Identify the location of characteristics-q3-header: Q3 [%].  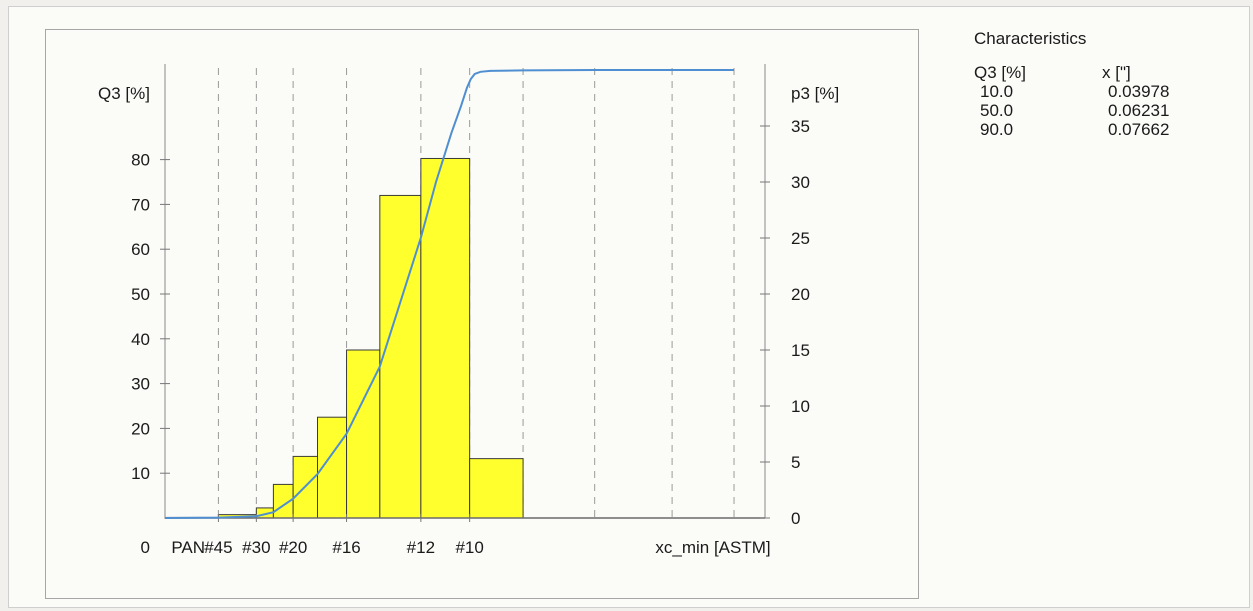
(1000, 72).